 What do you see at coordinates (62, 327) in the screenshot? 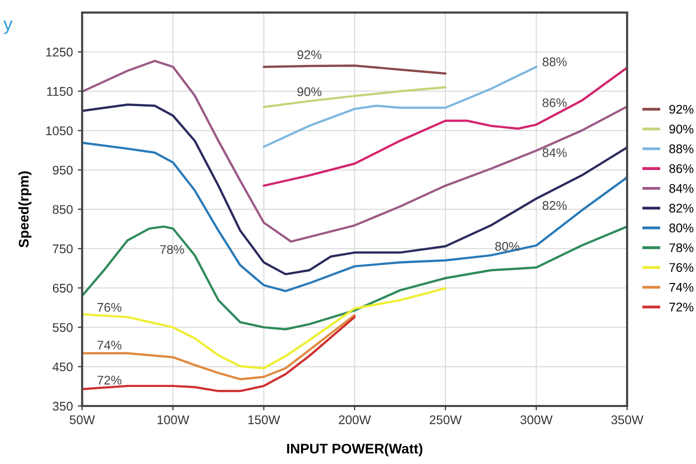
I see `y-tick-label: 550` at bounding box center [62, 327].